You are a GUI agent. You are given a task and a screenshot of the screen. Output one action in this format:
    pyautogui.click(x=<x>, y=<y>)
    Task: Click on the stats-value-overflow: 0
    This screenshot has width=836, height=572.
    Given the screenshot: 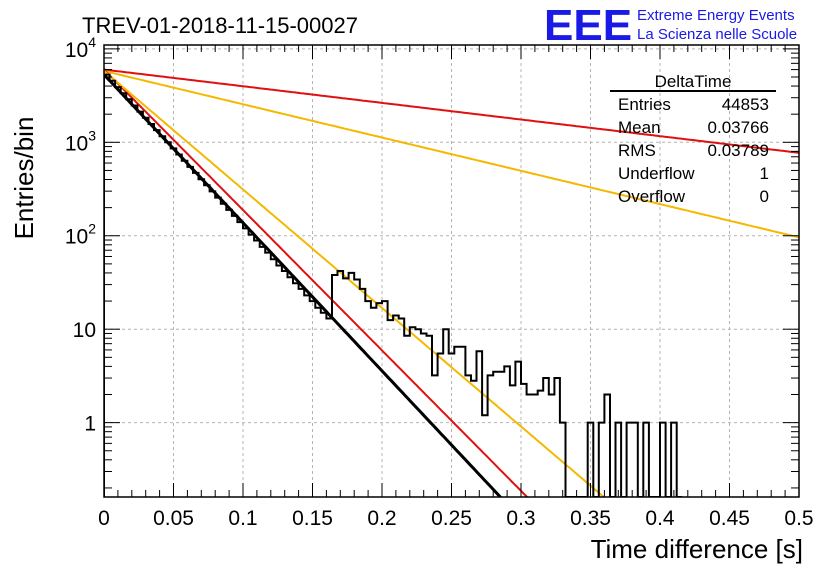 What is the action you would take?
    pyautogui.click(x=764, y=196)
    